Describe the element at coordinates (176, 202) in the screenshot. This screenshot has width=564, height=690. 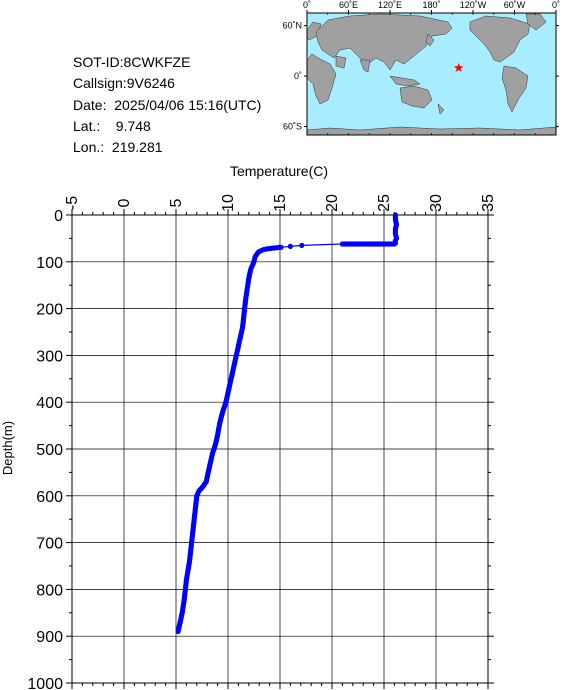
I see `x-tick-label: 5` at that location.